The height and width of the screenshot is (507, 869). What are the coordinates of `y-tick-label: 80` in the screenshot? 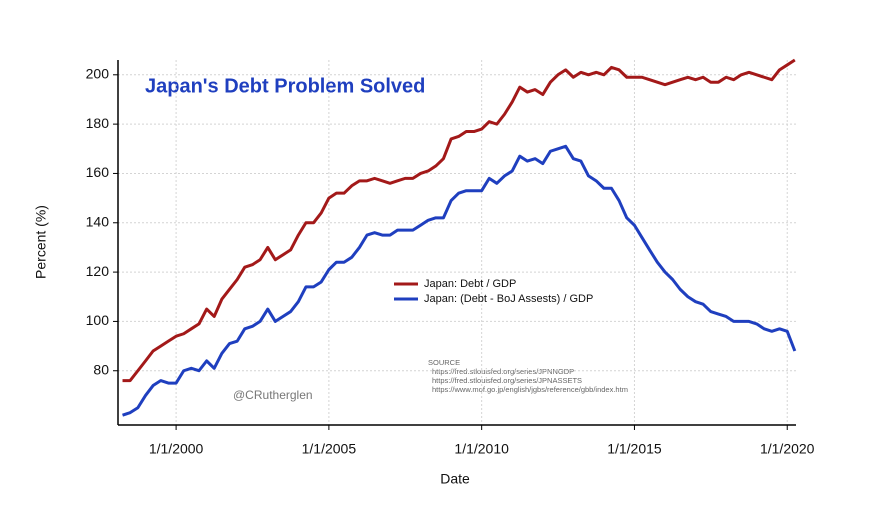 It's located at (101, 369).